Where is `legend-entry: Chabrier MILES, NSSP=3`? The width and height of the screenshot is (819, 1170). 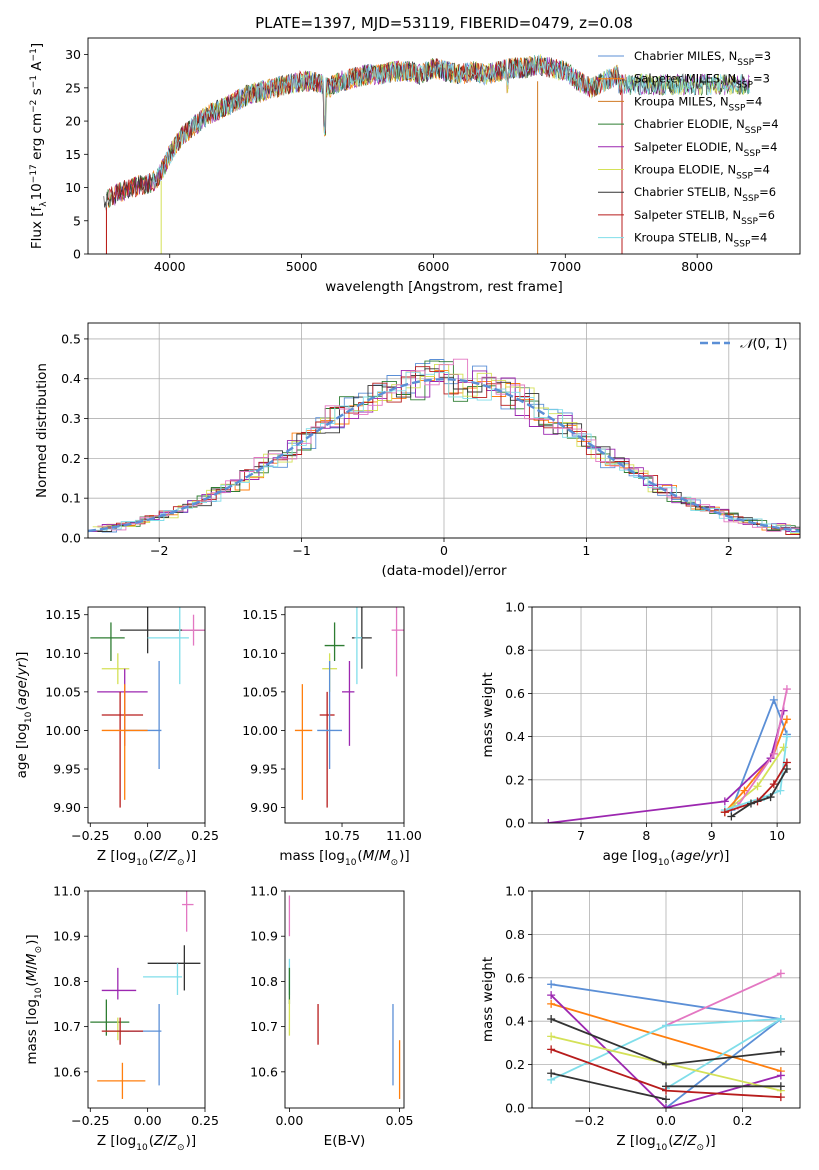 legend-entry: Chabrier MILES, NSSP=3 is located at coordinates (702, 58).